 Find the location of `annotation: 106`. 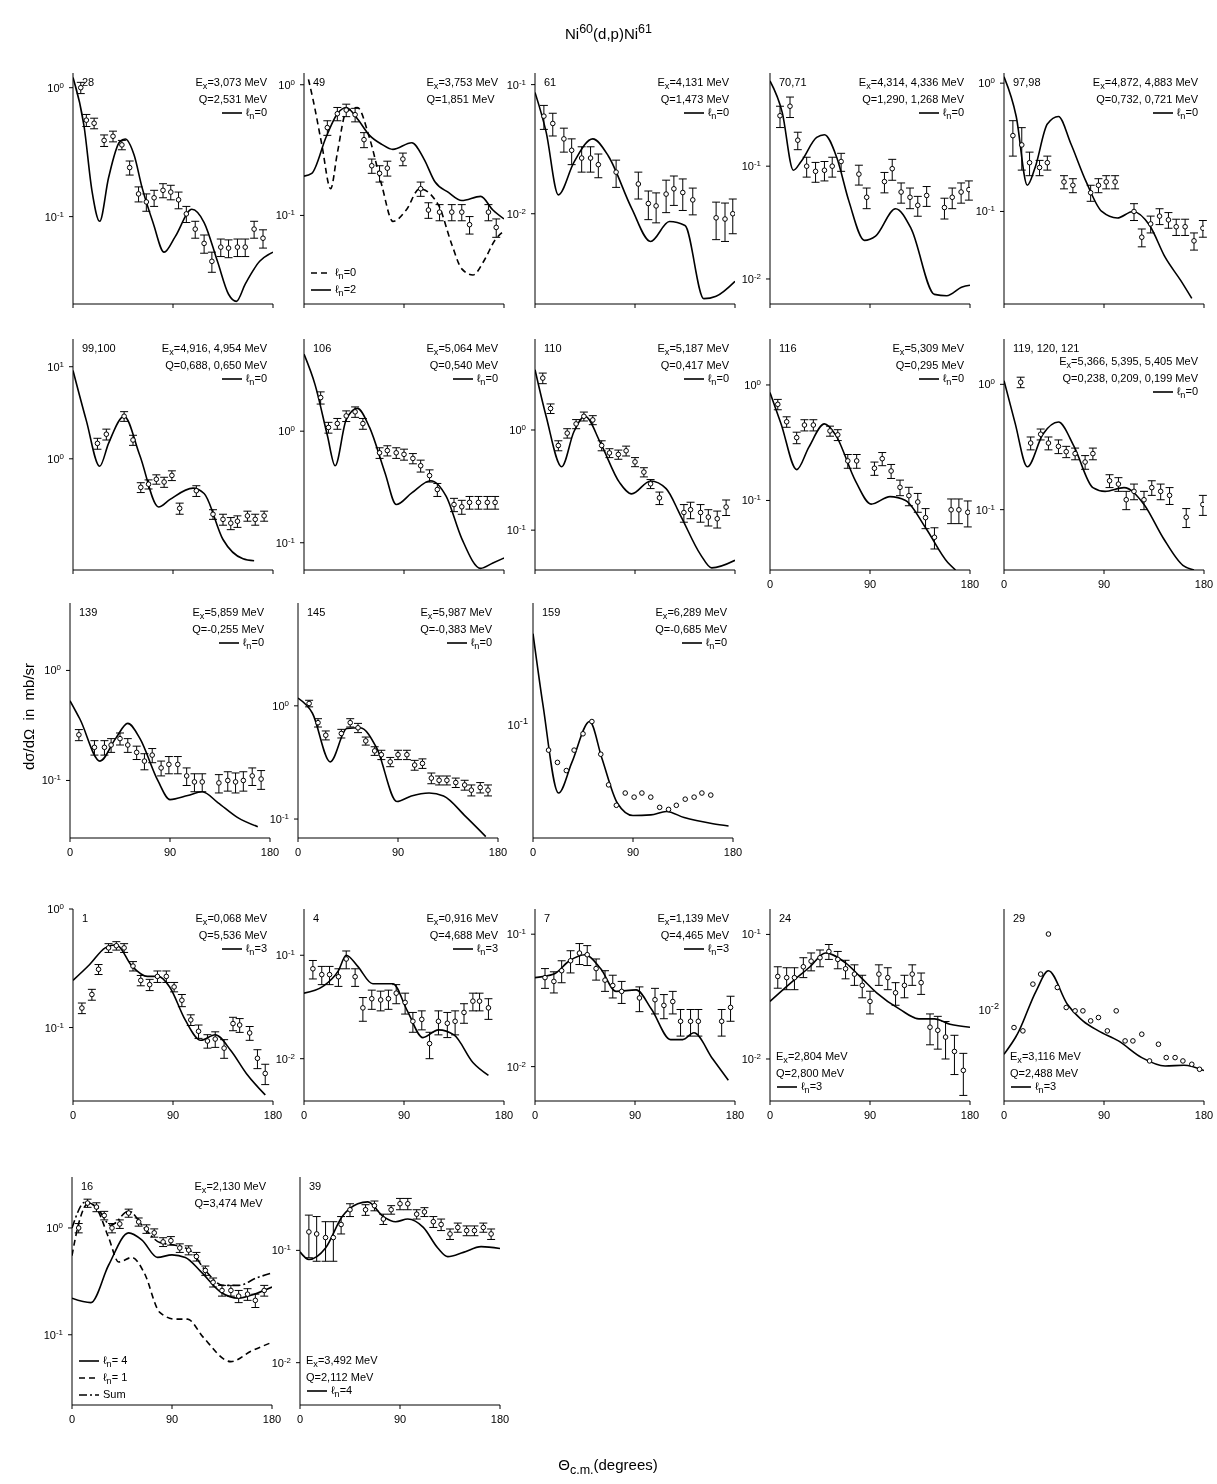

annotation: 106 is located at coordinates (322, 348).